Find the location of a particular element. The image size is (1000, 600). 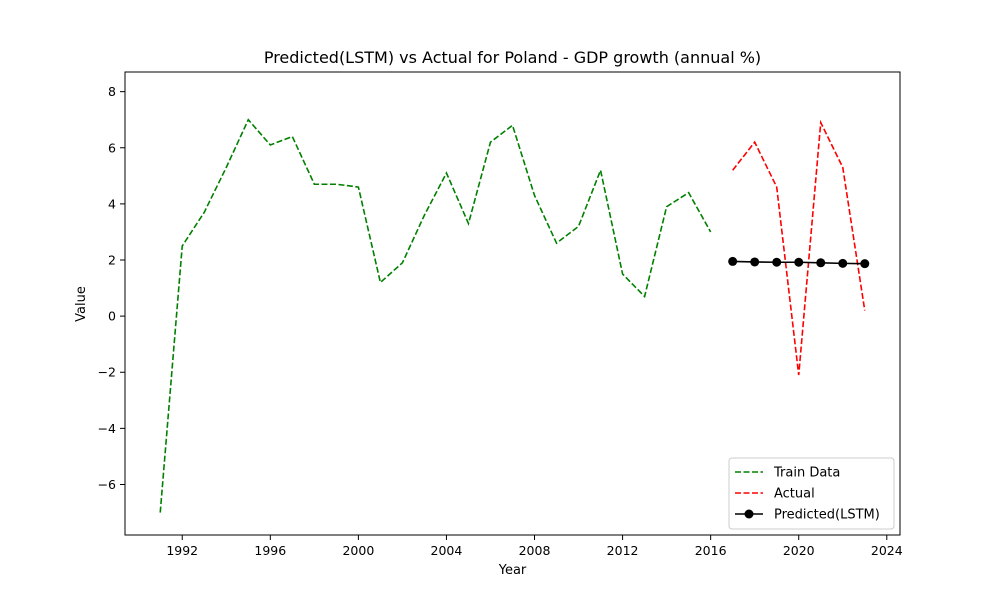

legend-label: Actual is located at coordinates (794, 494).